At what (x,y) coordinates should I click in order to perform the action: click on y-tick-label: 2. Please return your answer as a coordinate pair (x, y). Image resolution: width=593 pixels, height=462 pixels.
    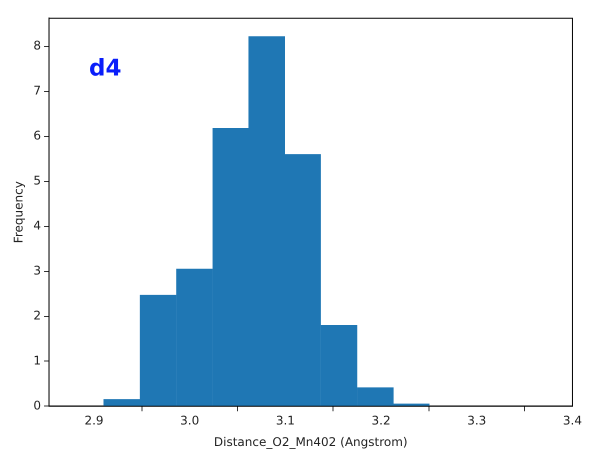
    Looking at the image, I should click on (37, 315).